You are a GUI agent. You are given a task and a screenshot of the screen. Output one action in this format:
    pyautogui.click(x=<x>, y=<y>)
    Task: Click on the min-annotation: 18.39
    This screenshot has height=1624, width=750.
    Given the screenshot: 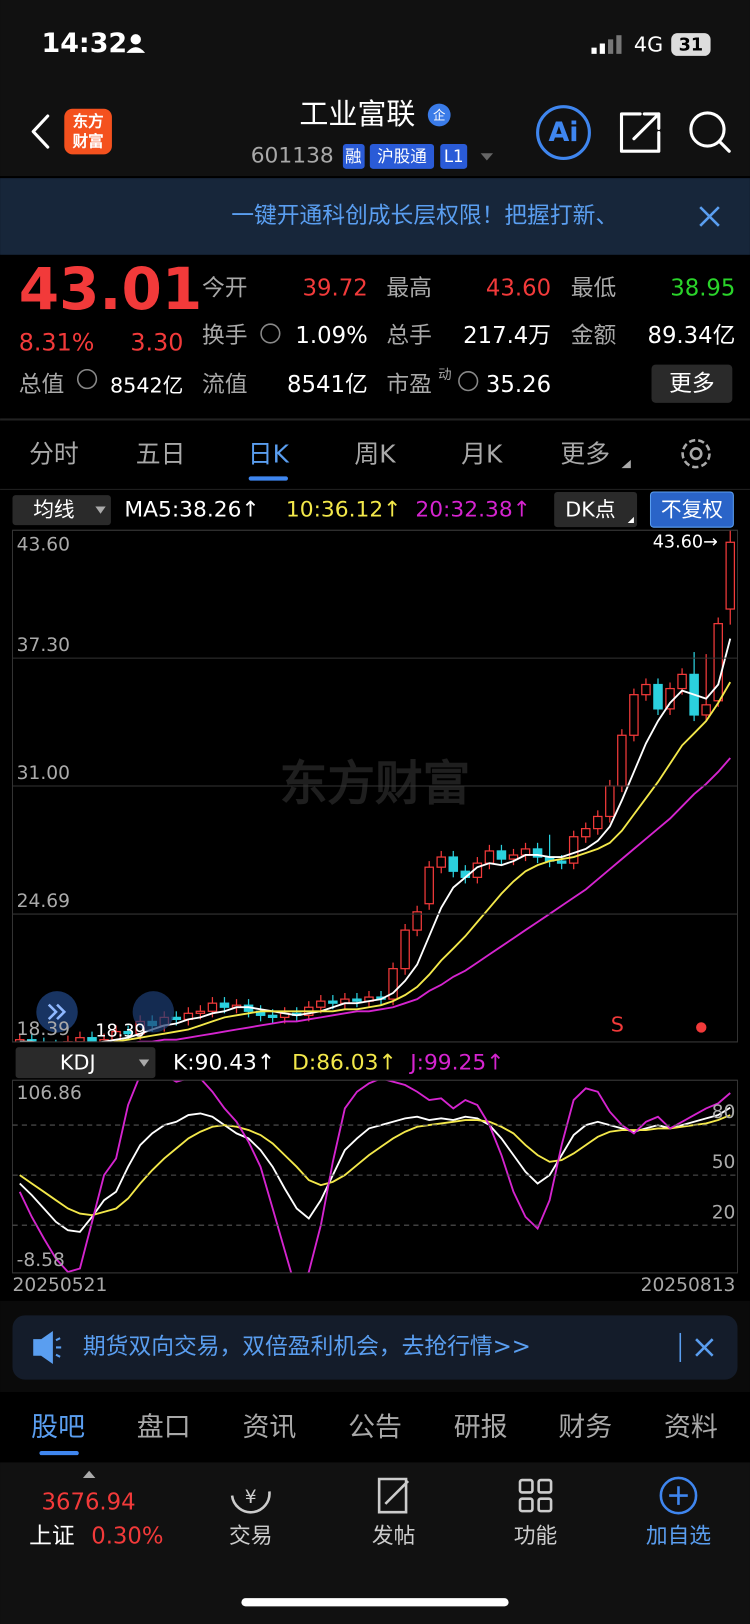 What is the action you would take?
    pyautogui.click(x=120, y=1032)
    